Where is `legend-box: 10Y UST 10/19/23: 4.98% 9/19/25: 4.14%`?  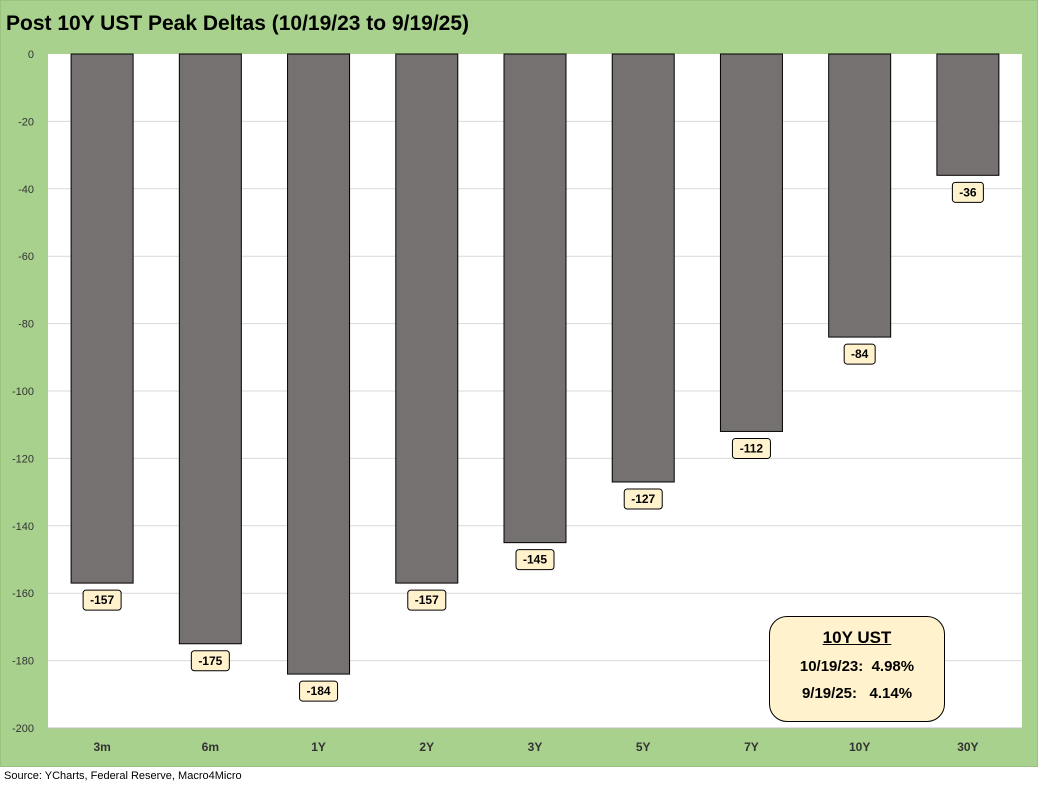
legend-box: 10Y UST 10/19/23: 4.98% 9/19/25: 4.14% is located at coordinates (857, 669).